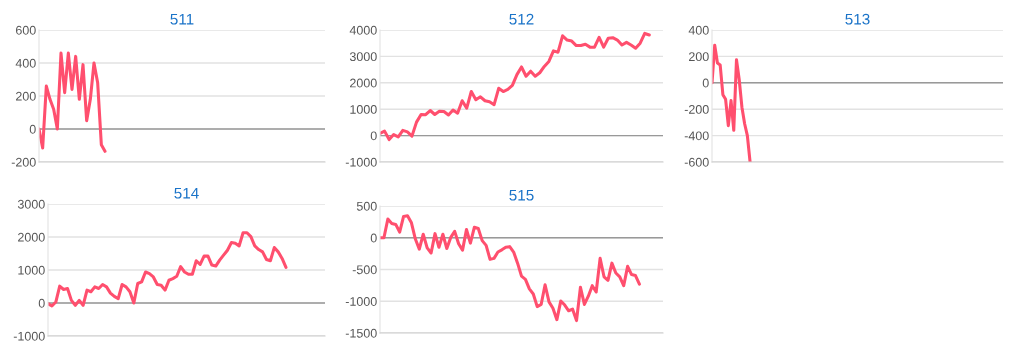  Describe the element at coordinates (182, 19) in the screenshot. I see `chart-title: 511` at that location.